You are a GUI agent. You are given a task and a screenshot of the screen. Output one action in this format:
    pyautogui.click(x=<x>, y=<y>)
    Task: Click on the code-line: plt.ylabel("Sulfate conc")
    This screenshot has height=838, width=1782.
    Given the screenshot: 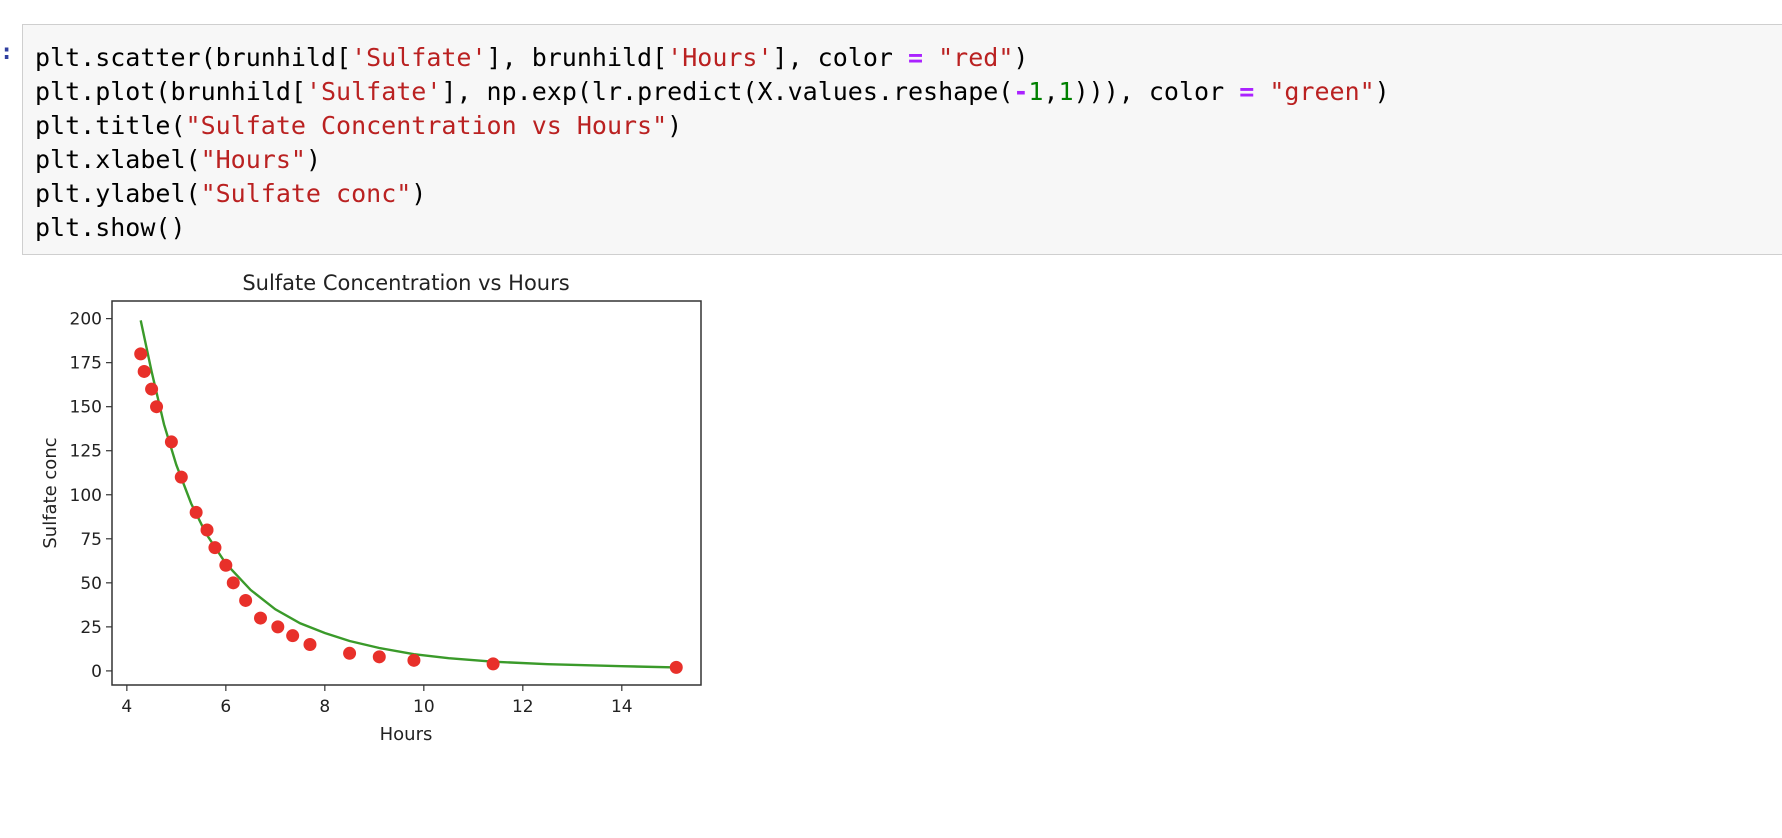 What is the action you would take?
    pyautogui.click(x=903, y=194)
    